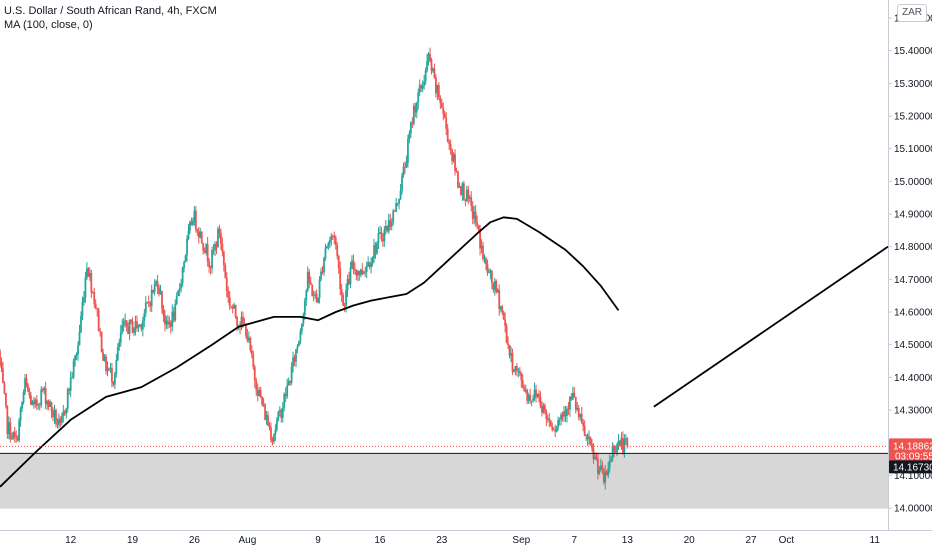 The width and height of the screenshot is (932, 550). Describe the element at coordinates (444, 481) in the screenshot. I see `support-zone` at that location.